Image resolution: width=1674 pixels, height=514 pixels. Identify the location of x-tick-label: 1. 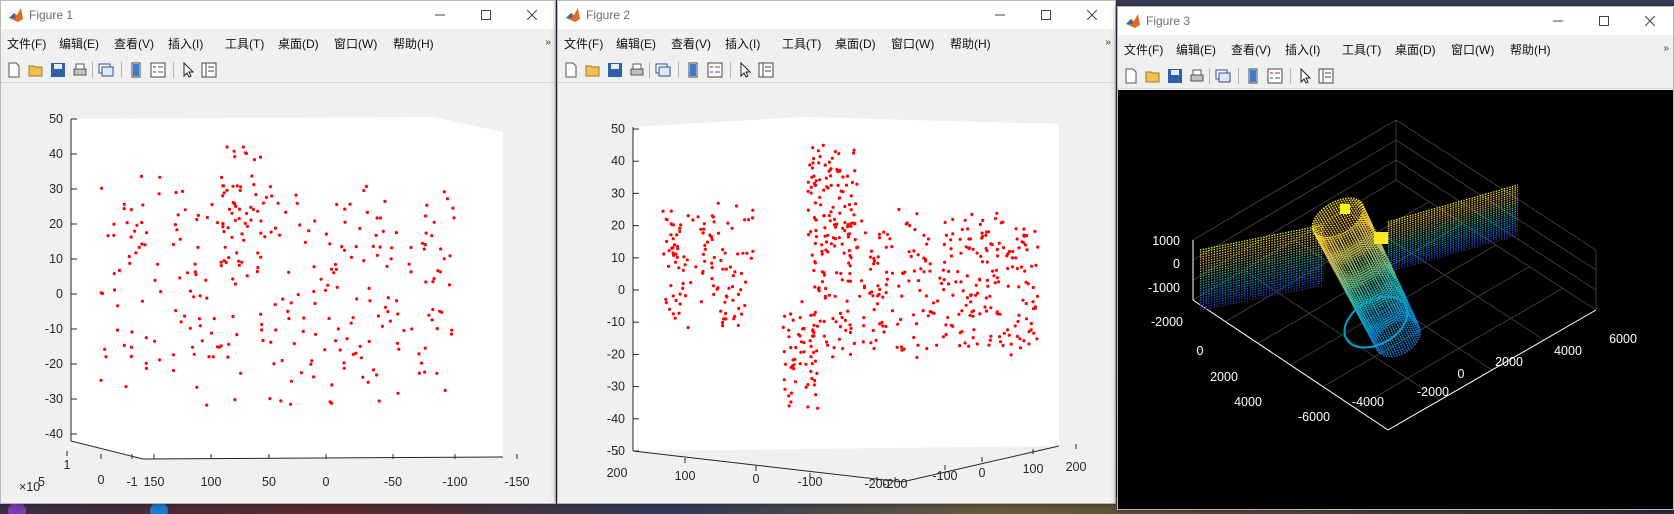
(67, 465).